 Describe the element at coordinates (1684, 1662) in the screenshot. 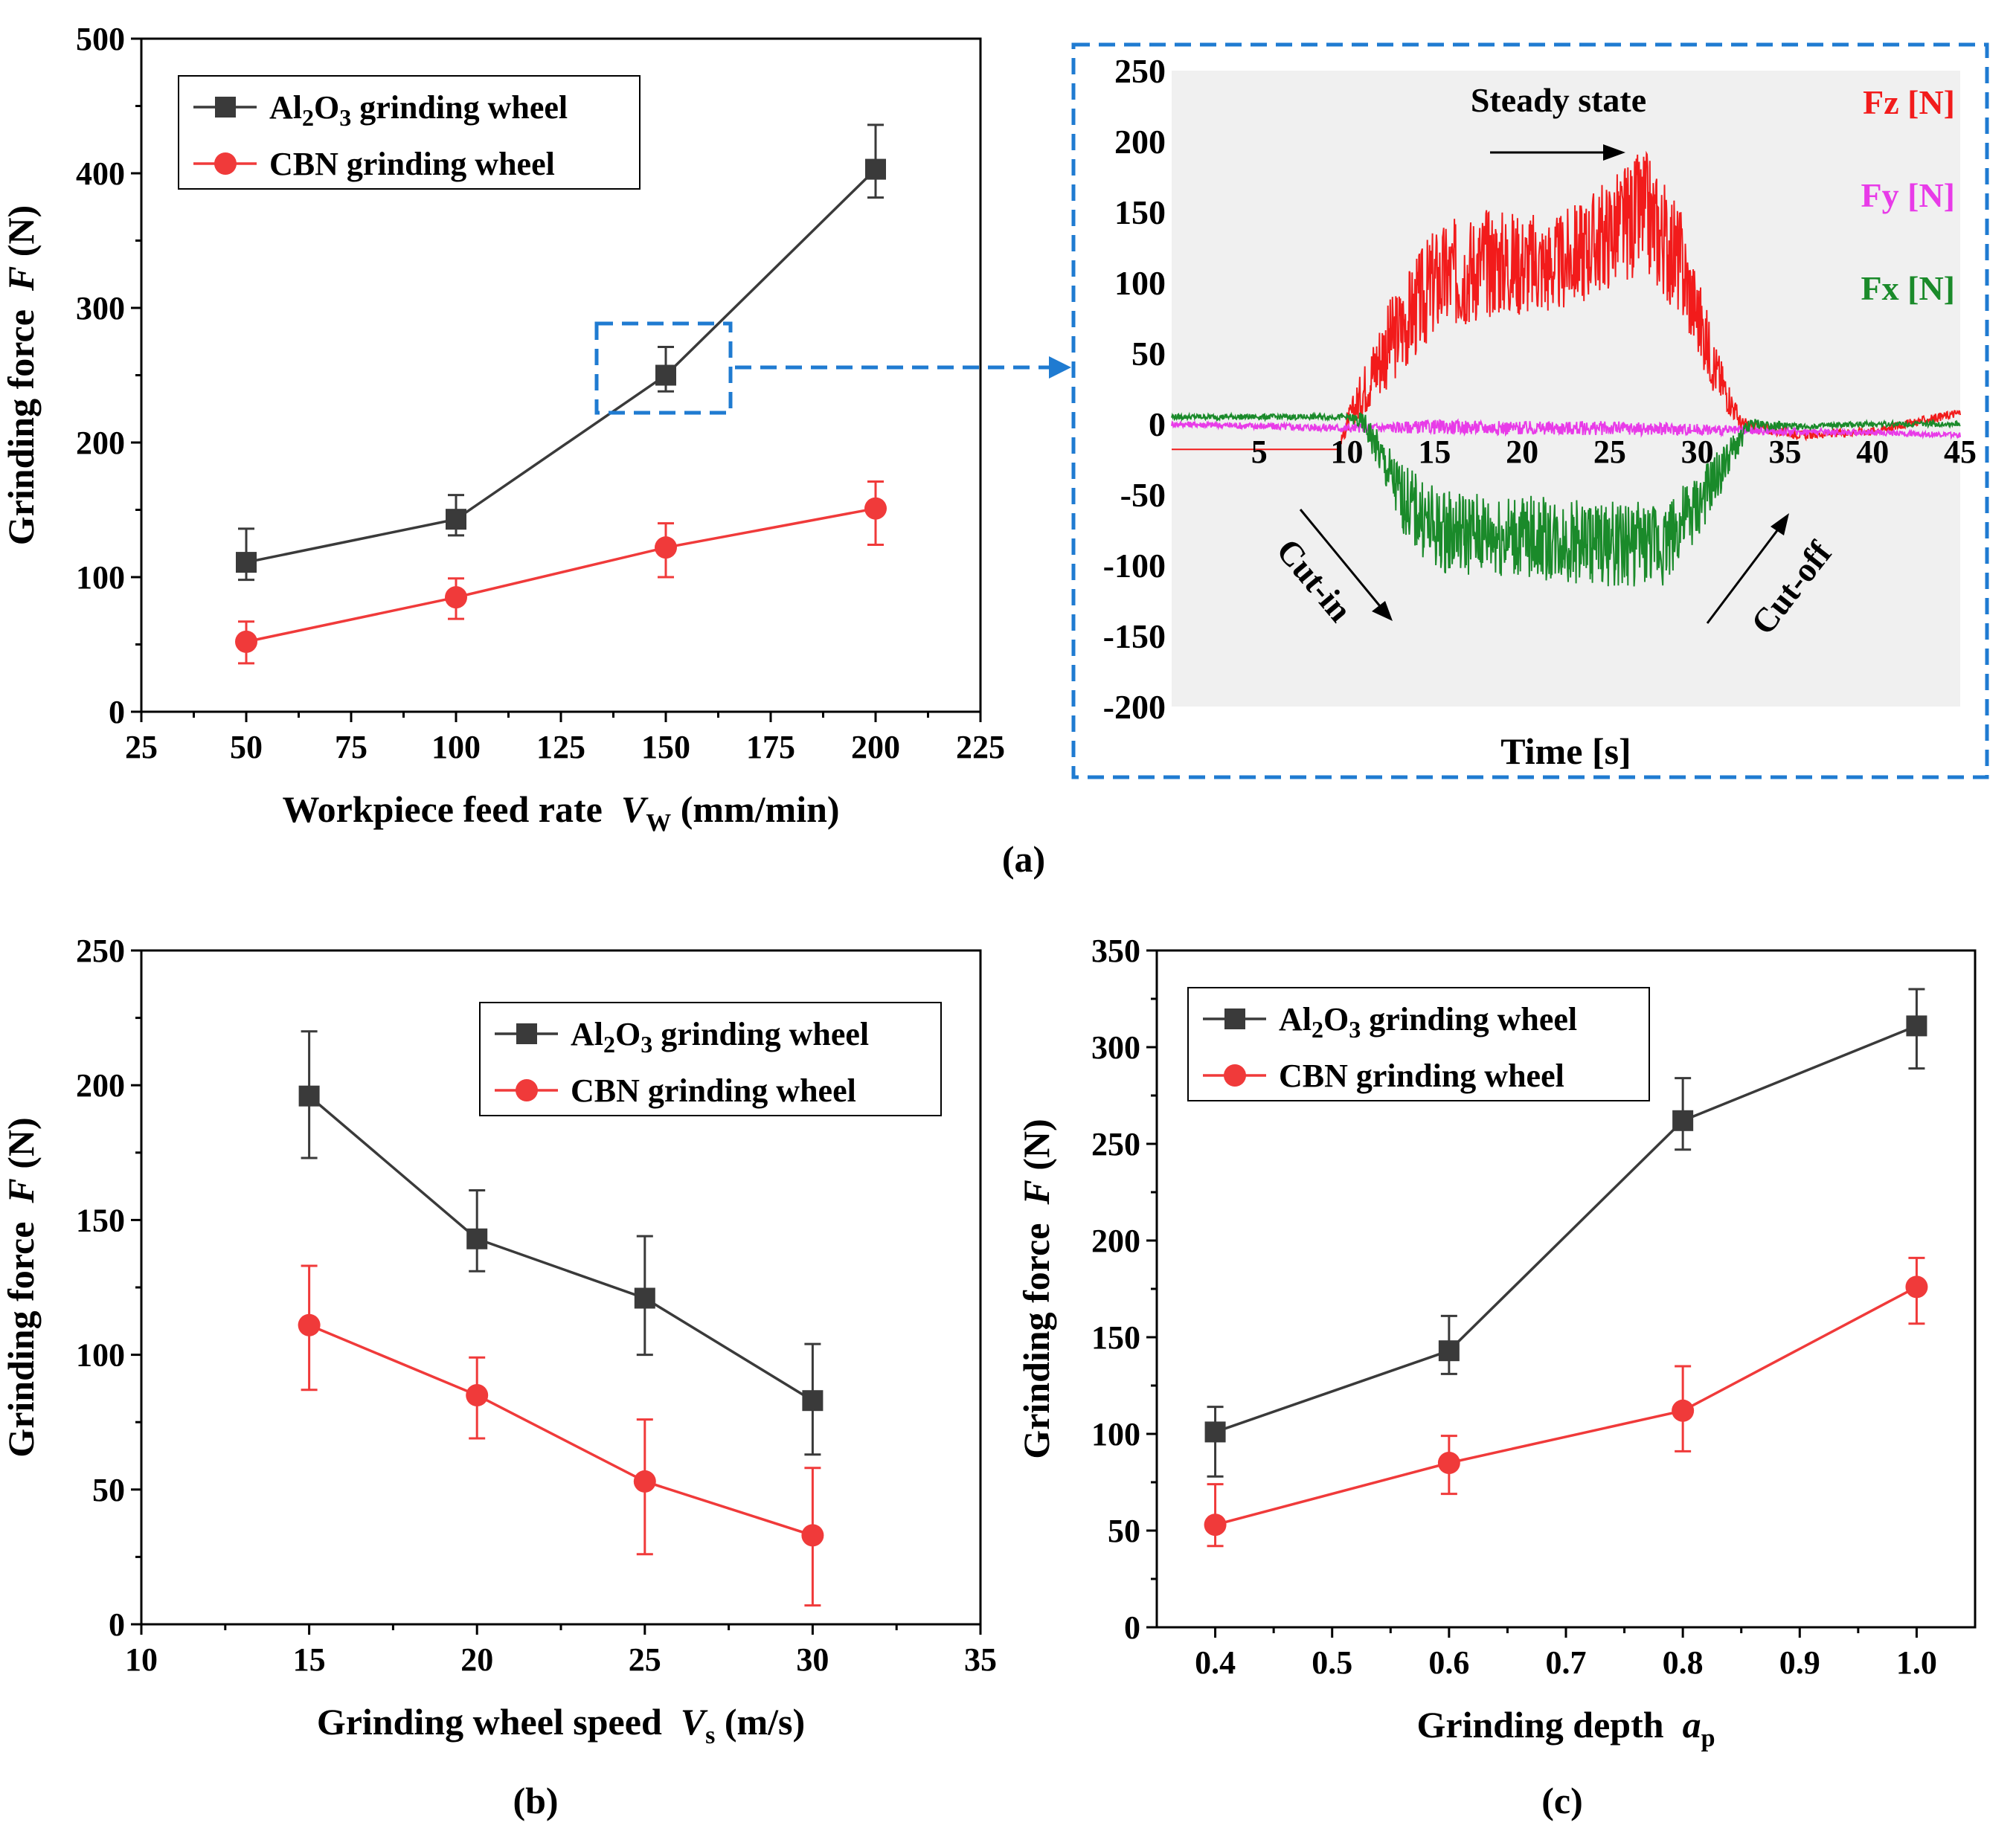

I see `x-tick-label: 0.8` at that location.